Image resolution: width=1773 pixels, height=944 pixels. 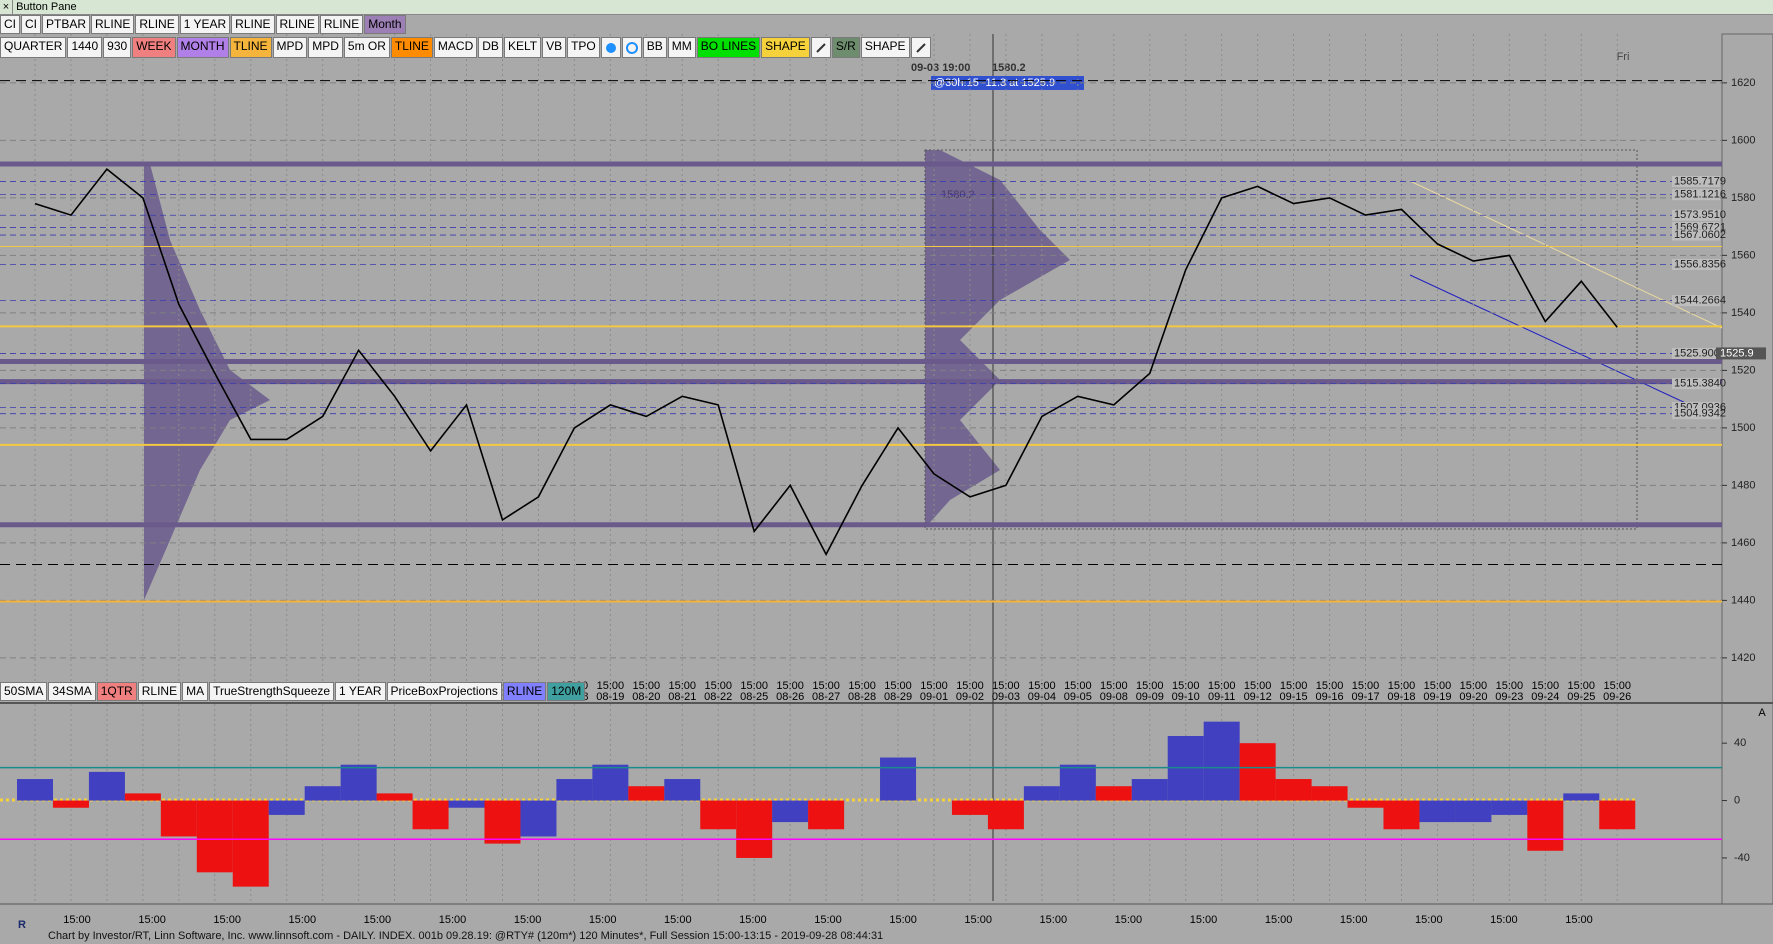 What do you see at coordinates (444, 691) in the screenshot?
I see `toolbar-button: PriceBoxProjections` at bounding box center [444, 691].